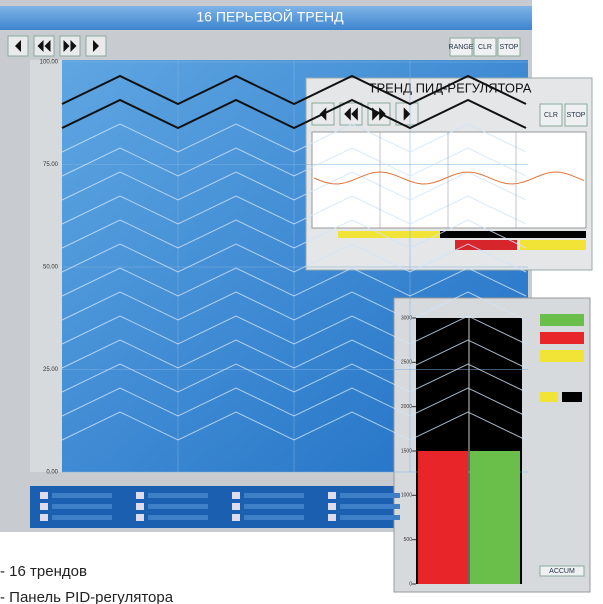  Describe the element at coordinates (270, 16) in the screenshot. I see `window-title: 16 ПЕРЬЕВОЙ ТРЕНД` at that location.